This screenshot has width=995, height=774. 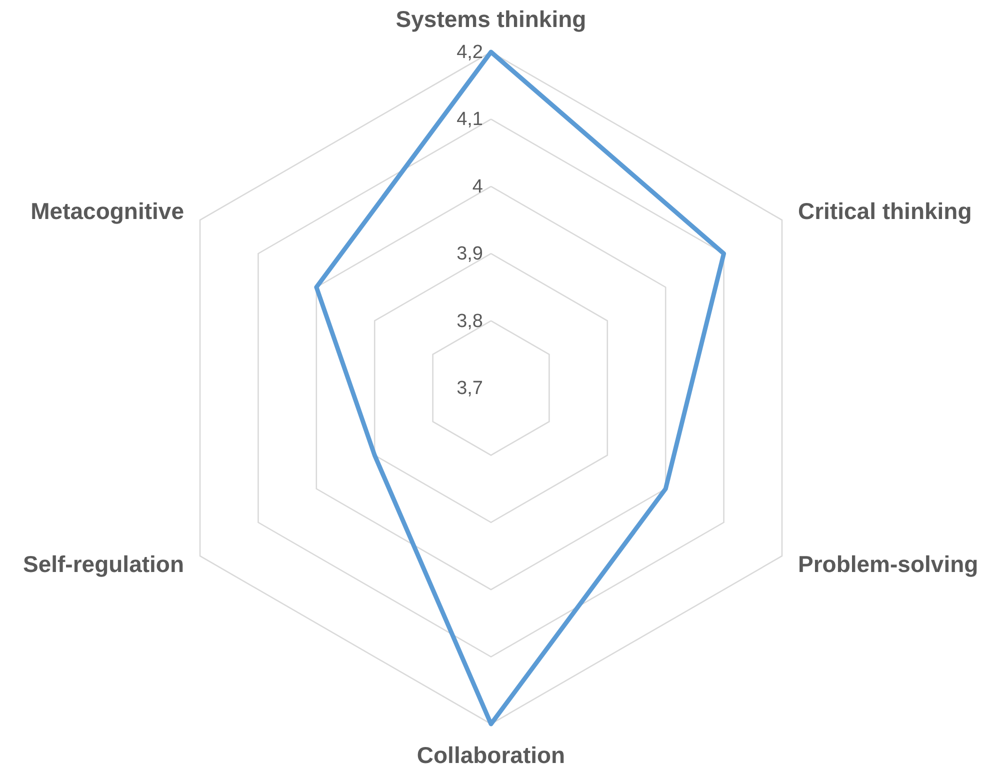 I want to click on spoke-label: Metacognitive, so click(x=107, y=211).